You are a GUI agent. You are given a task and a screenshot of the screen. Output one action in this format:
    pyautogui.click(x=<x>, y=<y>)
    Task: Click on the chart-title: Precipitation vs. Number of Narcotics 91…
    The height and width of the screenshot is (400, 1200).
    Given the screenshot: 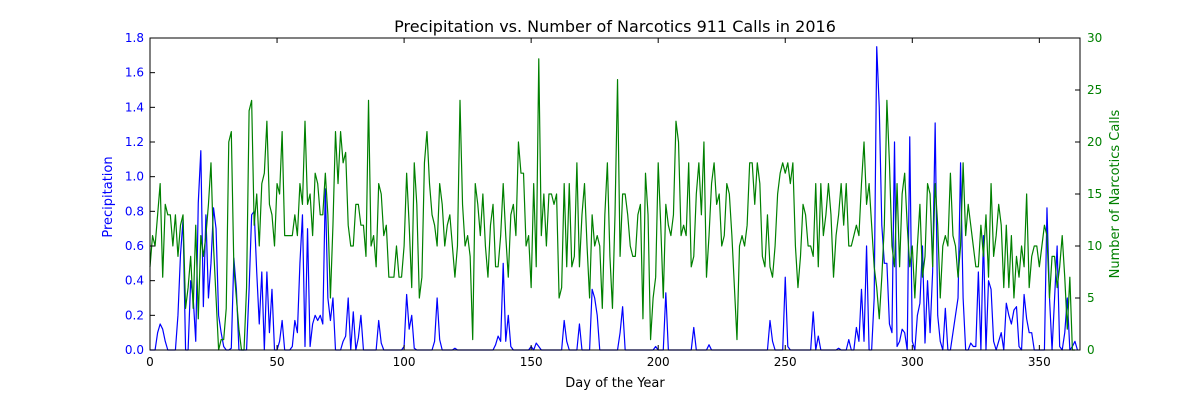 What is the action you would take?
    pyautogui.click(x=615, y=26)
    